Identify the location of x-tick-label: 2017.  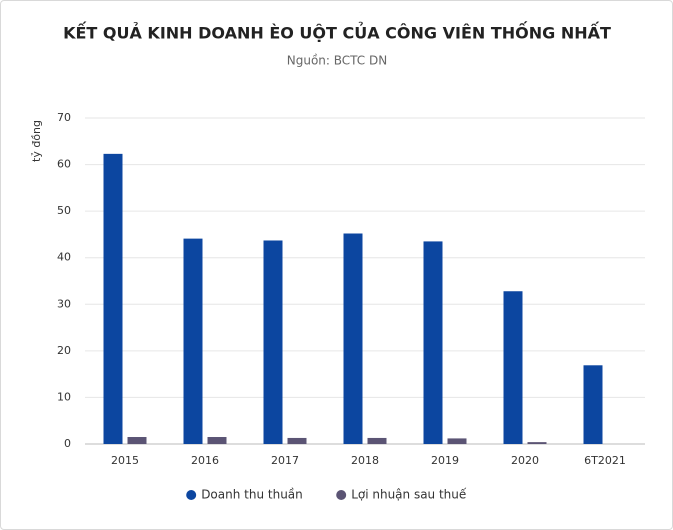
(285, 460).